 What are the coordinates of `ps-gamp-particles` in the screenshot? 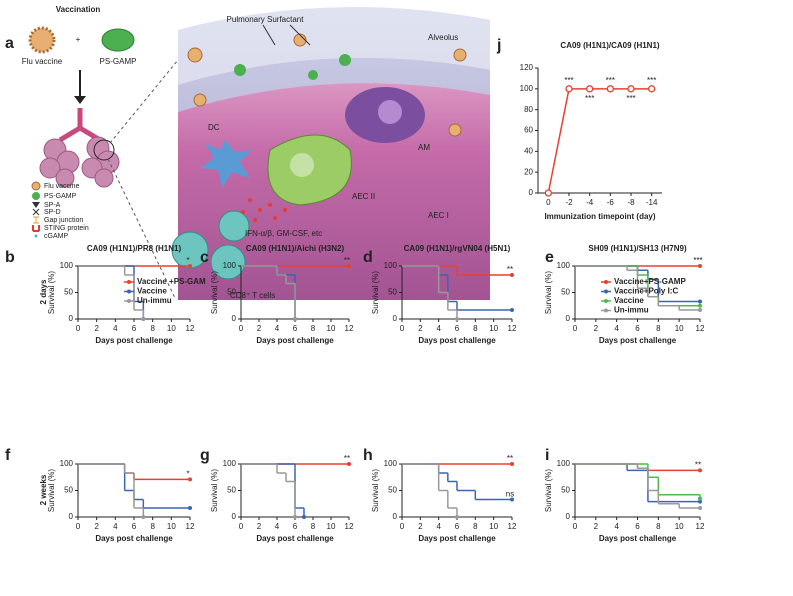 It's located at (292, 67).